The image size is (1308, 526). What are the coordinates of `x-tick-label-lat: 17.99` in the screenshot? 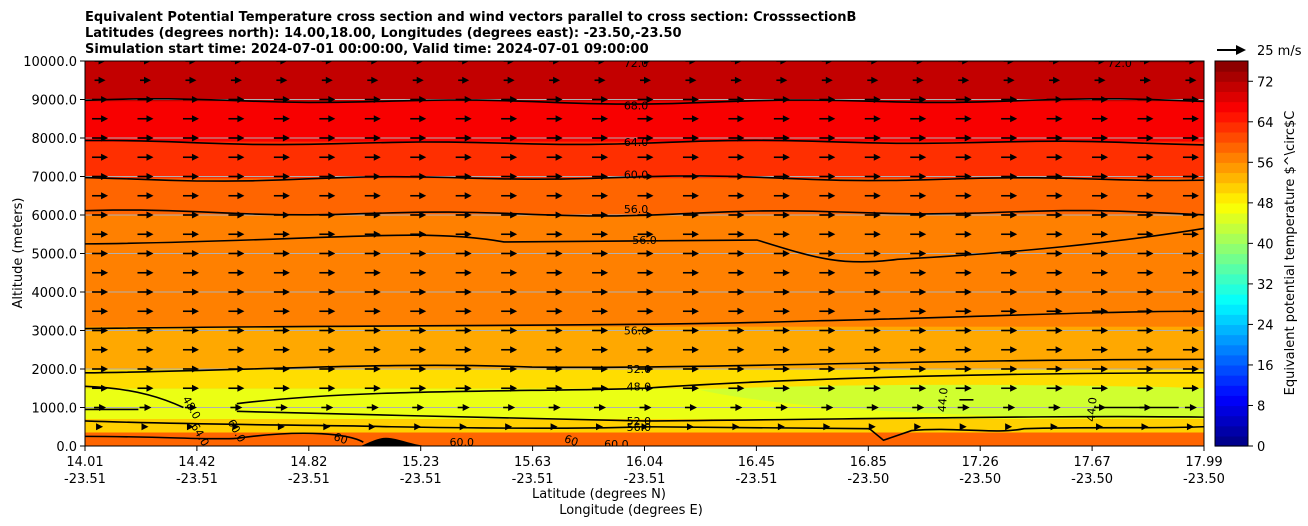 It's located at (1203, 462).